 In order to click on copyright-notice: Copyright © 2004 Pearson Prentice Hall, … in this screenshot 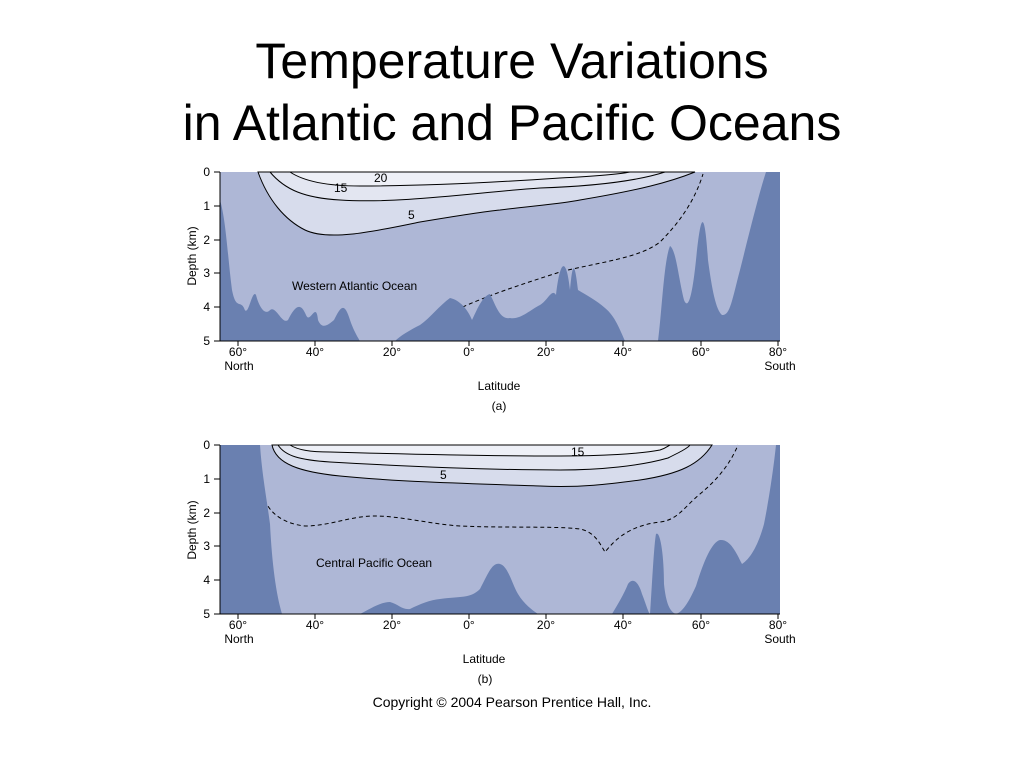, I will do `click(512, 702)`.